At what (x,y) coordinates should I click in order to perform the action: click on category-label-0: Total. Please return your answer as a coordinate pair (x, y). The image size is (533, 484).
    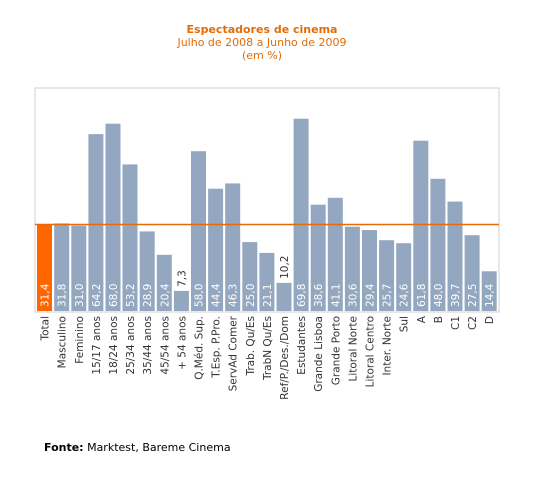
    Looking at the image, I should click on (46, 329).